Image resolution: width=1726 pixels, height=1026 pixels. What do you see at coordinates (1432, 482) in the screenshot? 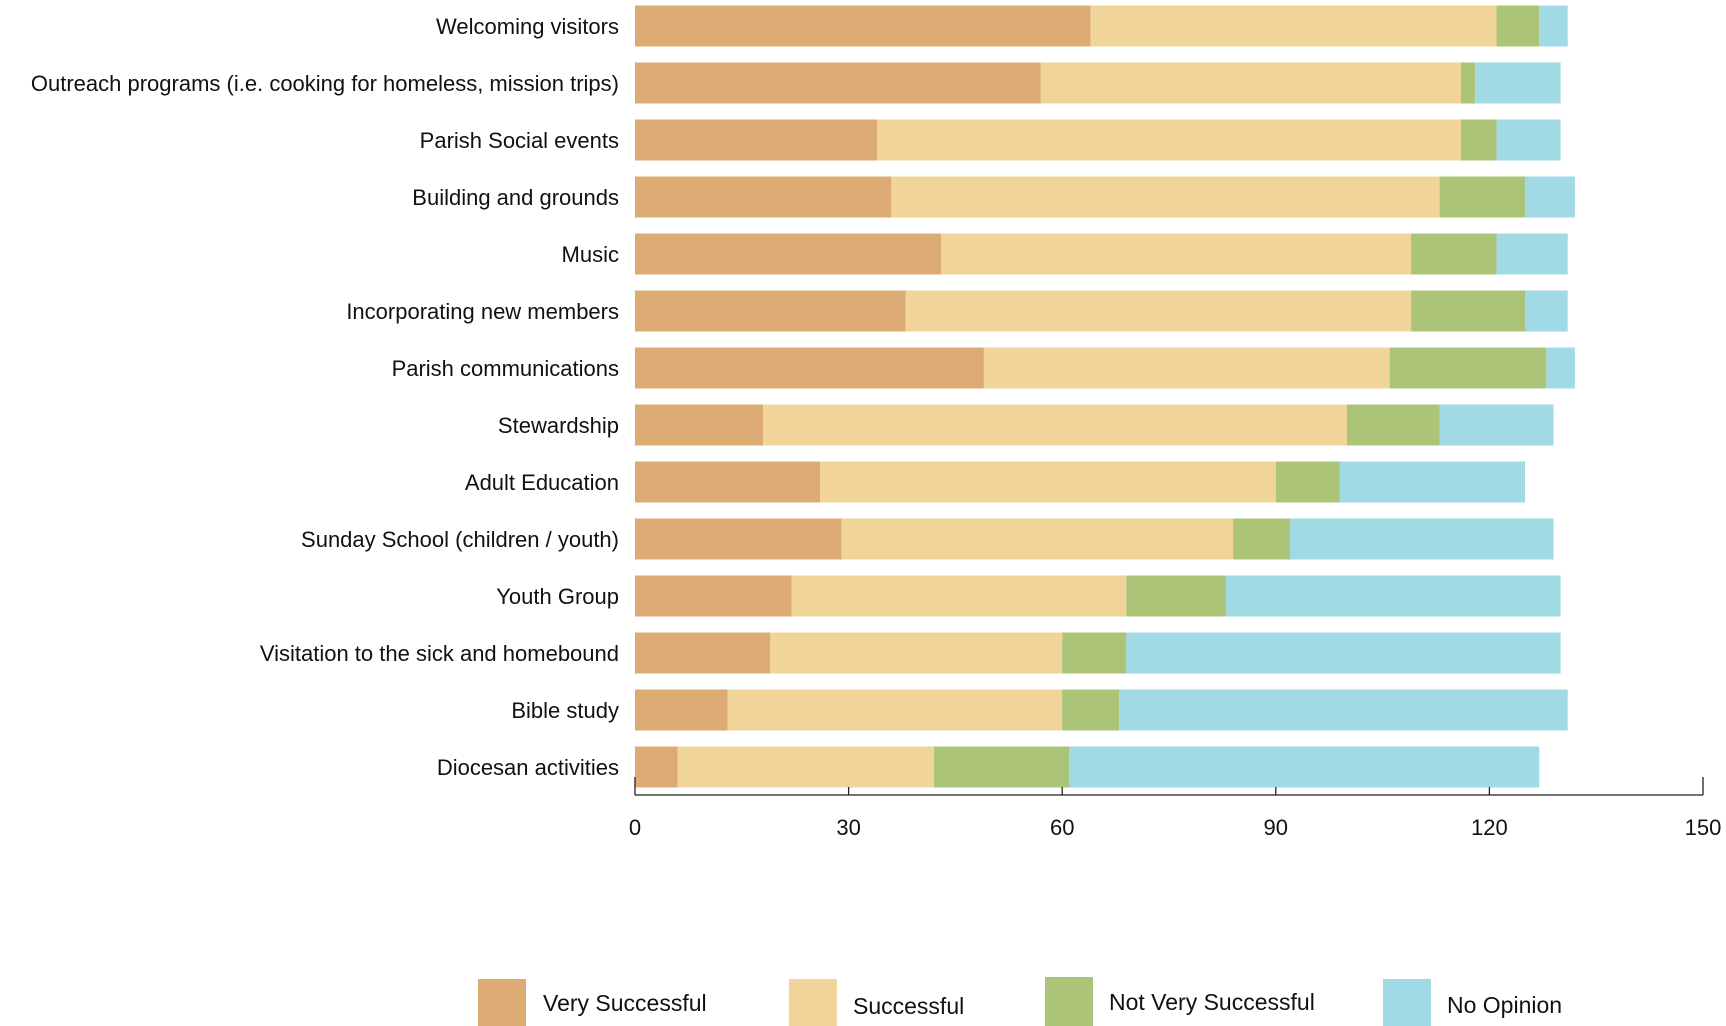
I see `bar-adult-education-no-opinion` at bounding box center [1432, 482].